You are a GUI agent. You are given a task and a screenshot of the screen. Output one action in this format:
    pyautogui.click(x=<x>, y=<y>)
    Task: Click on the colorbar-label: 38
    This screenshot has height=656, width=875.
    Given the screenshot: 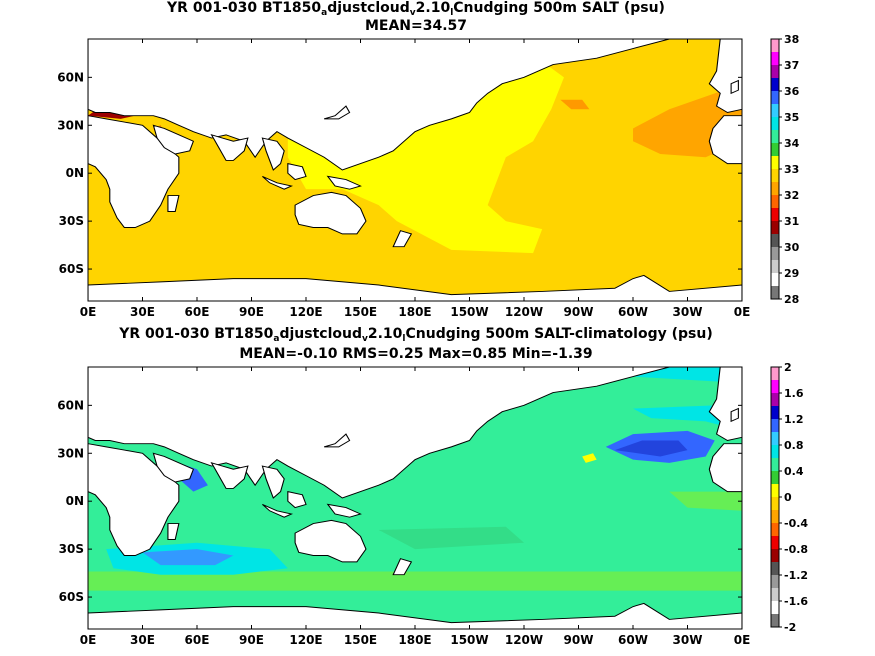 What is the action you would take?
    pyautogui.click(x=791, y=39)
    